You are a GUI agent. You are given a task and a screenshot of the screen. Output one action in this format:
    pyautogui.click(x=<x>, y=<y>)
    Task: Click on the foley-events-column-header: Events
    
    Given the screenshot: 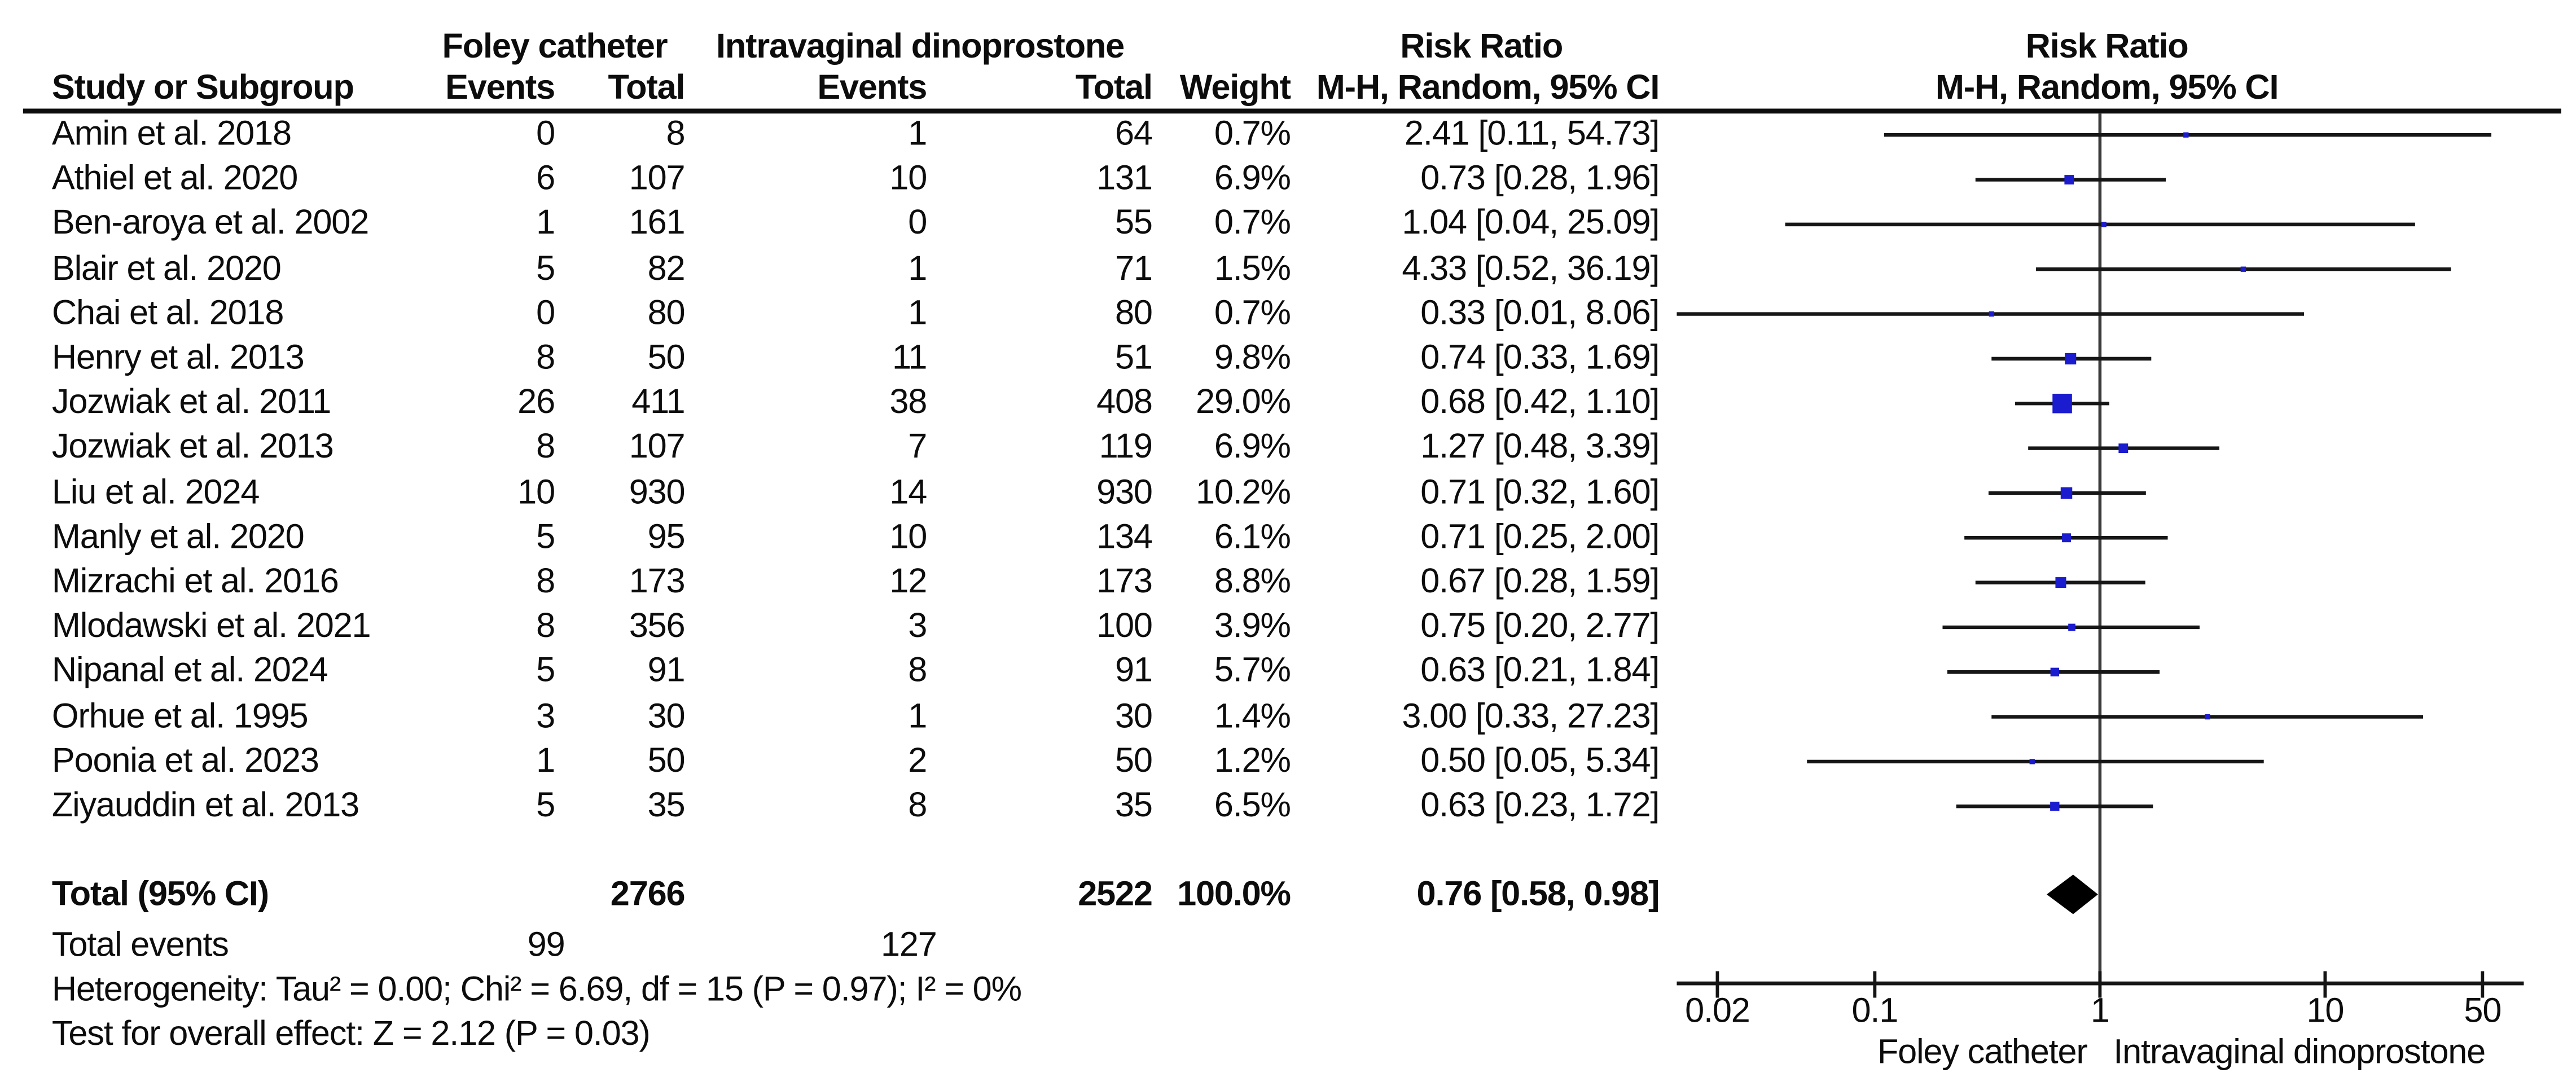 What is the action you would take?
    pyautogui.click(x=500, y=88)
    